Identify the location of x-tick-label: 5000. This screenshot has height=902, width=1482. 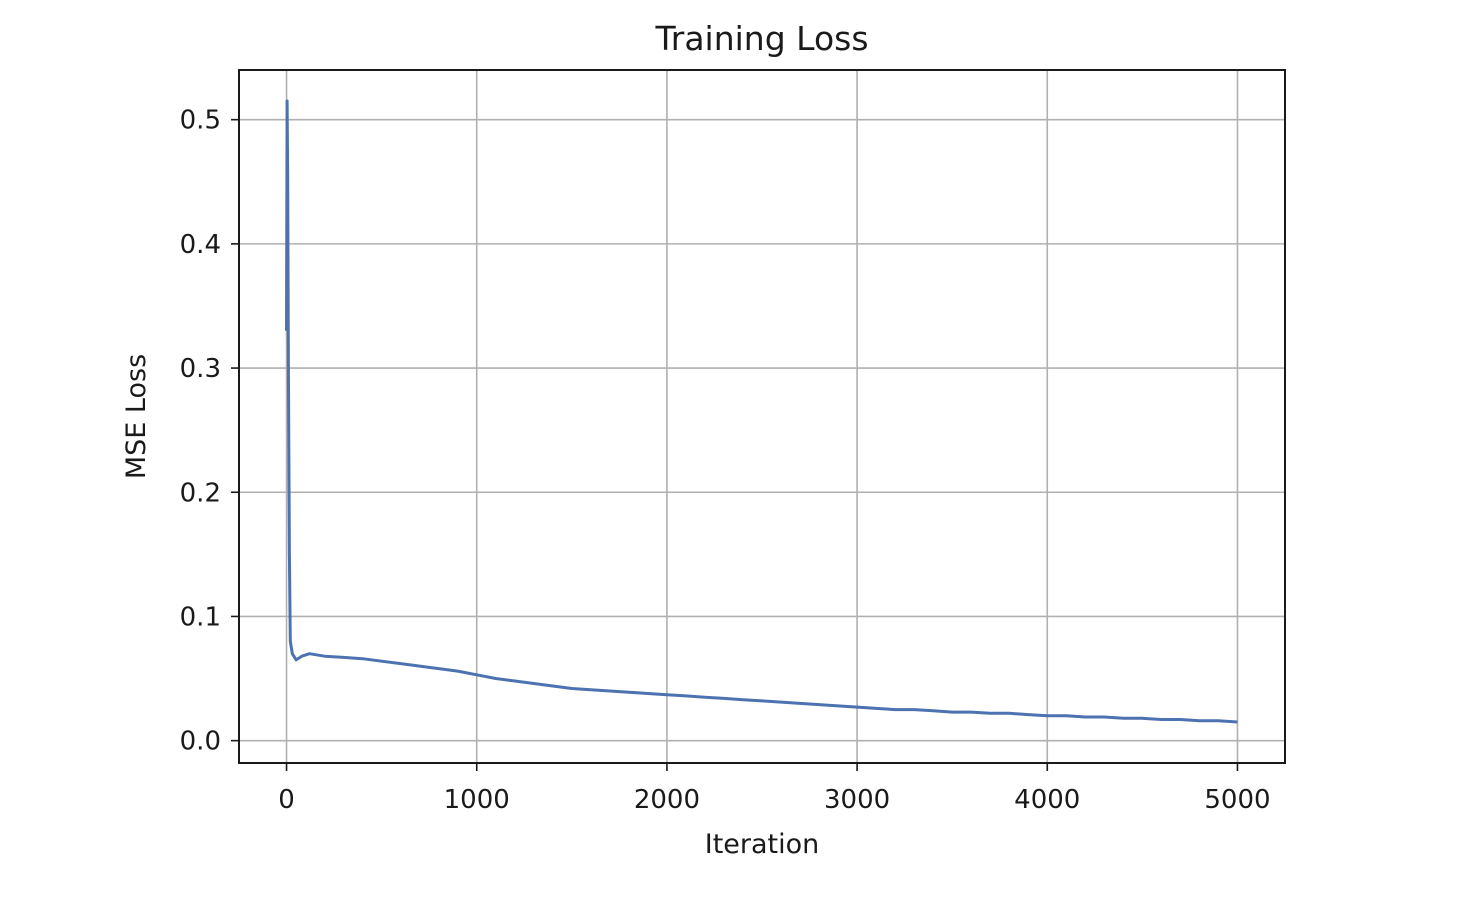
(1237, 800).